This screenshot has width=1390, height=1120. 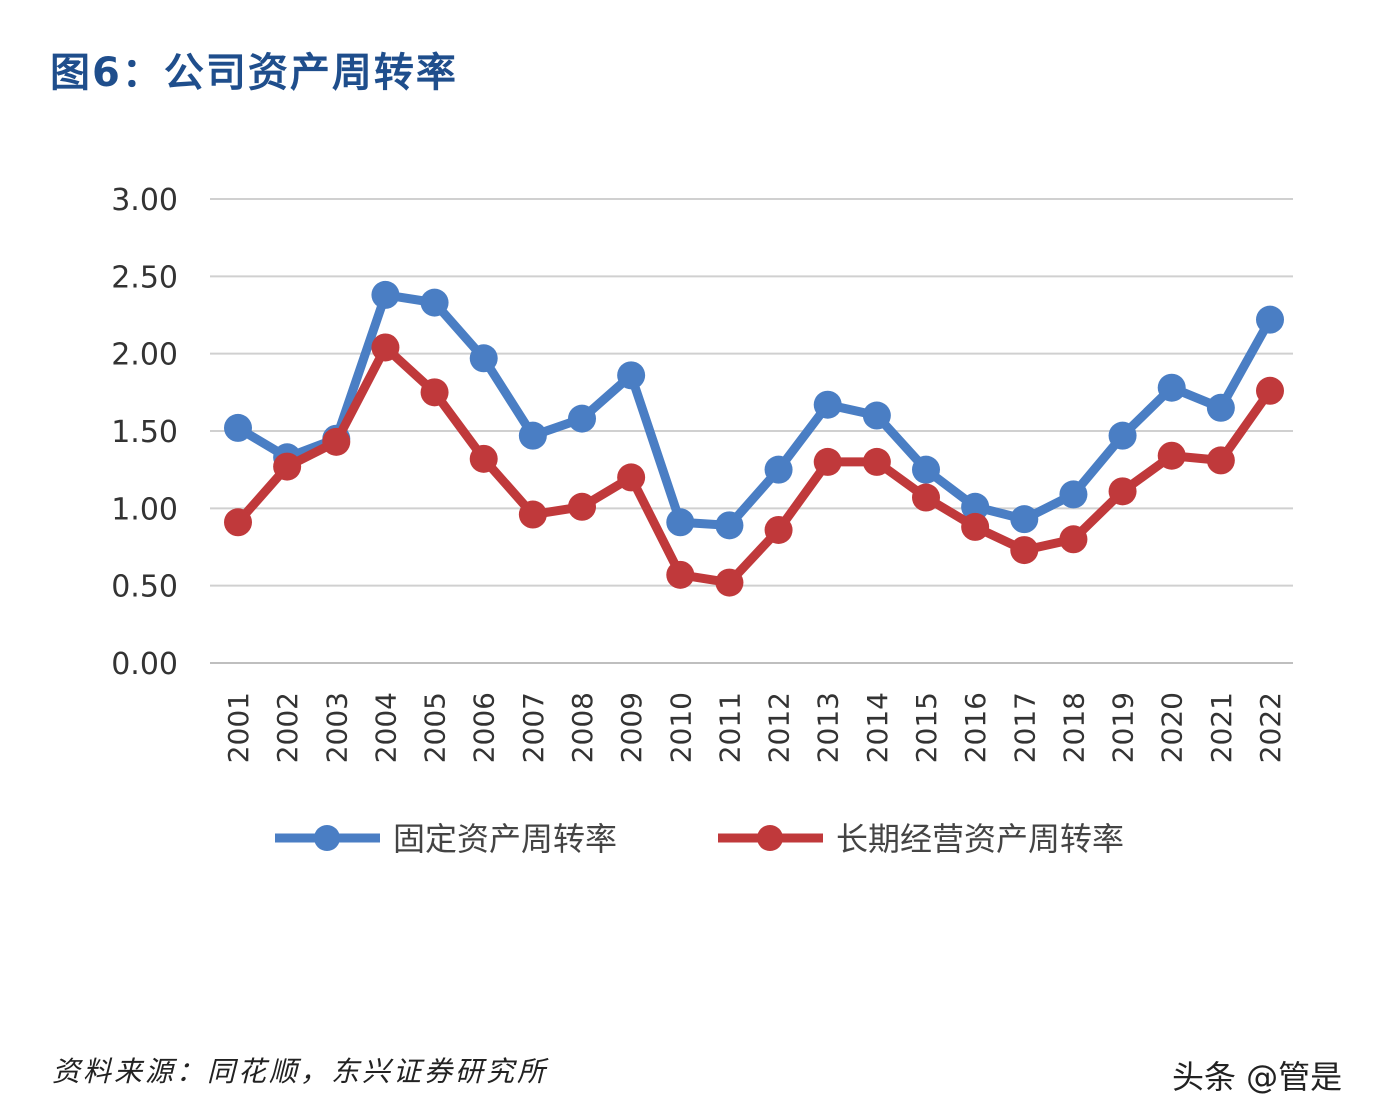 What do you see at coordinates (435, 727) in the screenshot?
I see `x-tick-label: 2005` at bounding box center [435, 727].